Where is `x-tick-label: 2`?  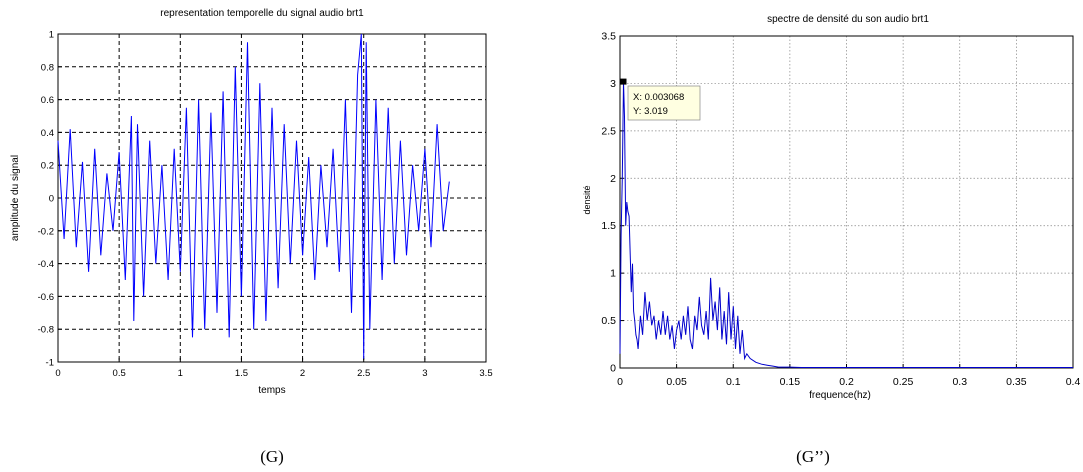
x-tick-label: 2 is located at coordinates (302, 373).